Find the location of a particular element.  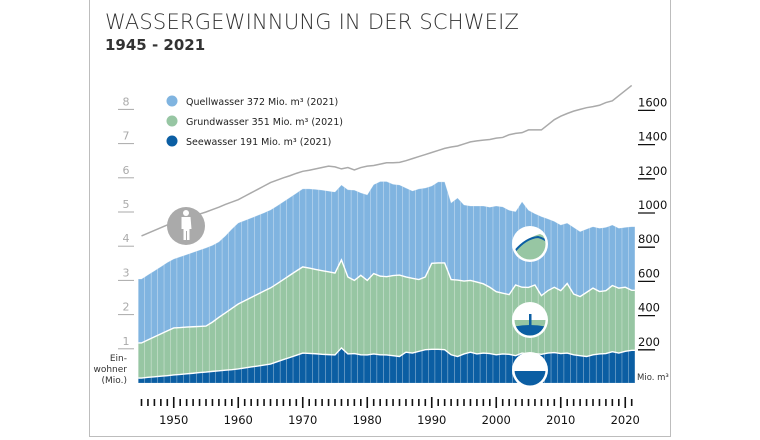

bar-quellwasser-1983 is located at coordinates (387, 229).